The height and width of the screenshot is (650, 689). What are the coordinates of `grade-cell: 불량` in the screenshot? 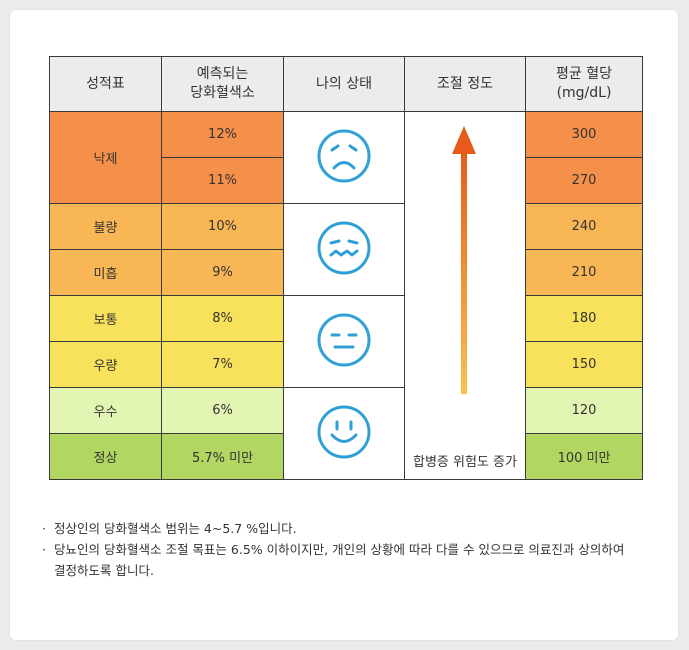 It's located at (105, 226).